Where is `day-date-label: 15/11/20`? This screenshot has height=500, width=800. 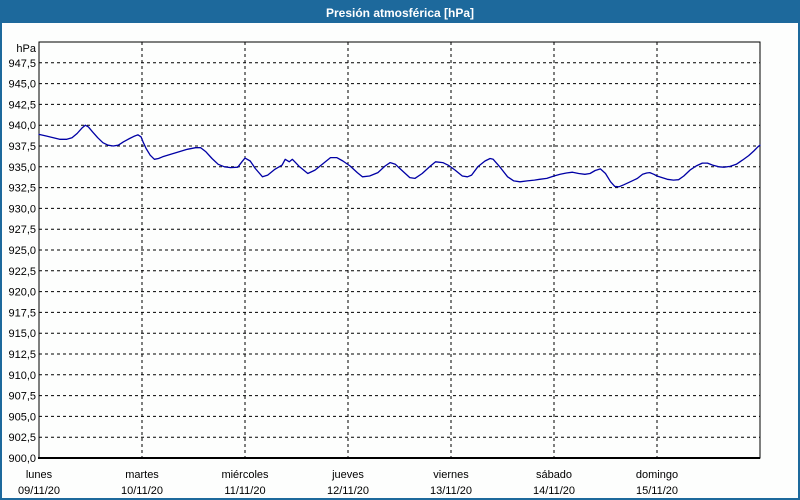
day-date-label: 15/11/20 is located at coordinates (657, 491).